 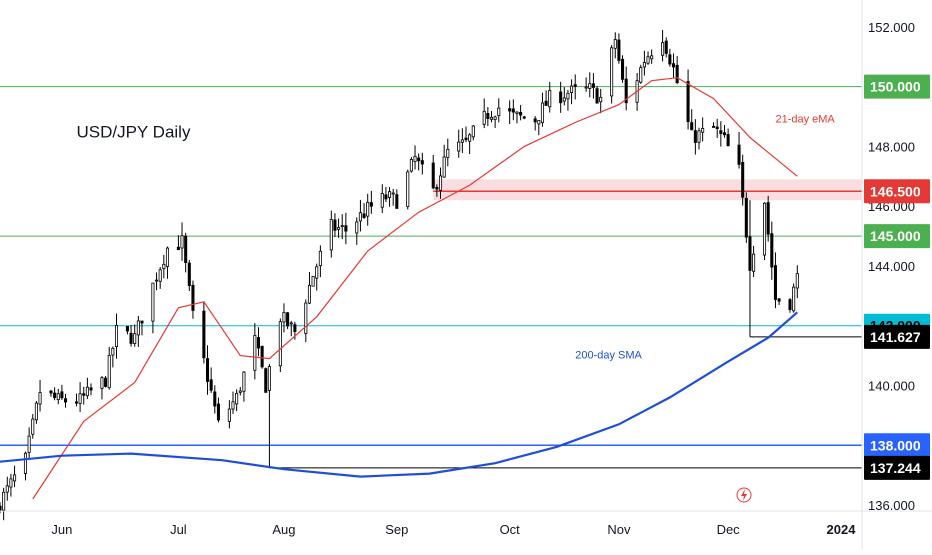 I want to click on price-tick-label: 140.000, so click(x=891, y=385).